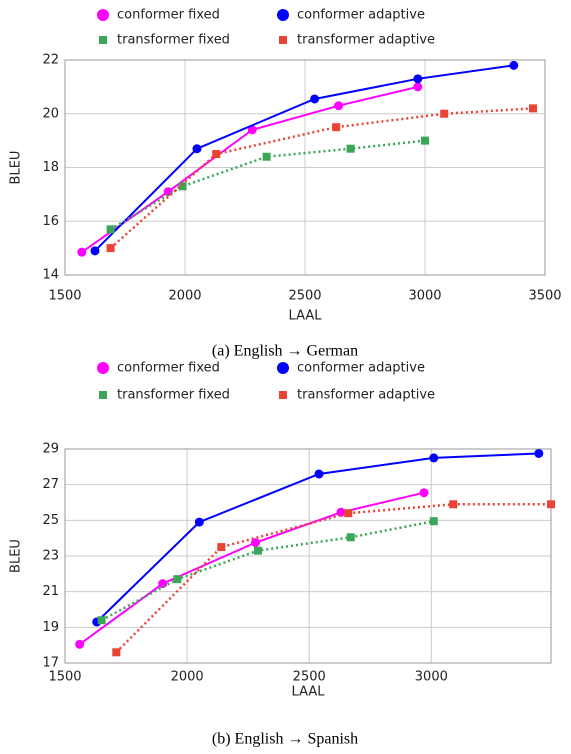 The width and height of the screenshot is (571, 754). What do you see at coordinates (285, 351) in the screenshot?
I see `caption: (a) English → German` at bounding box center [285, 351].